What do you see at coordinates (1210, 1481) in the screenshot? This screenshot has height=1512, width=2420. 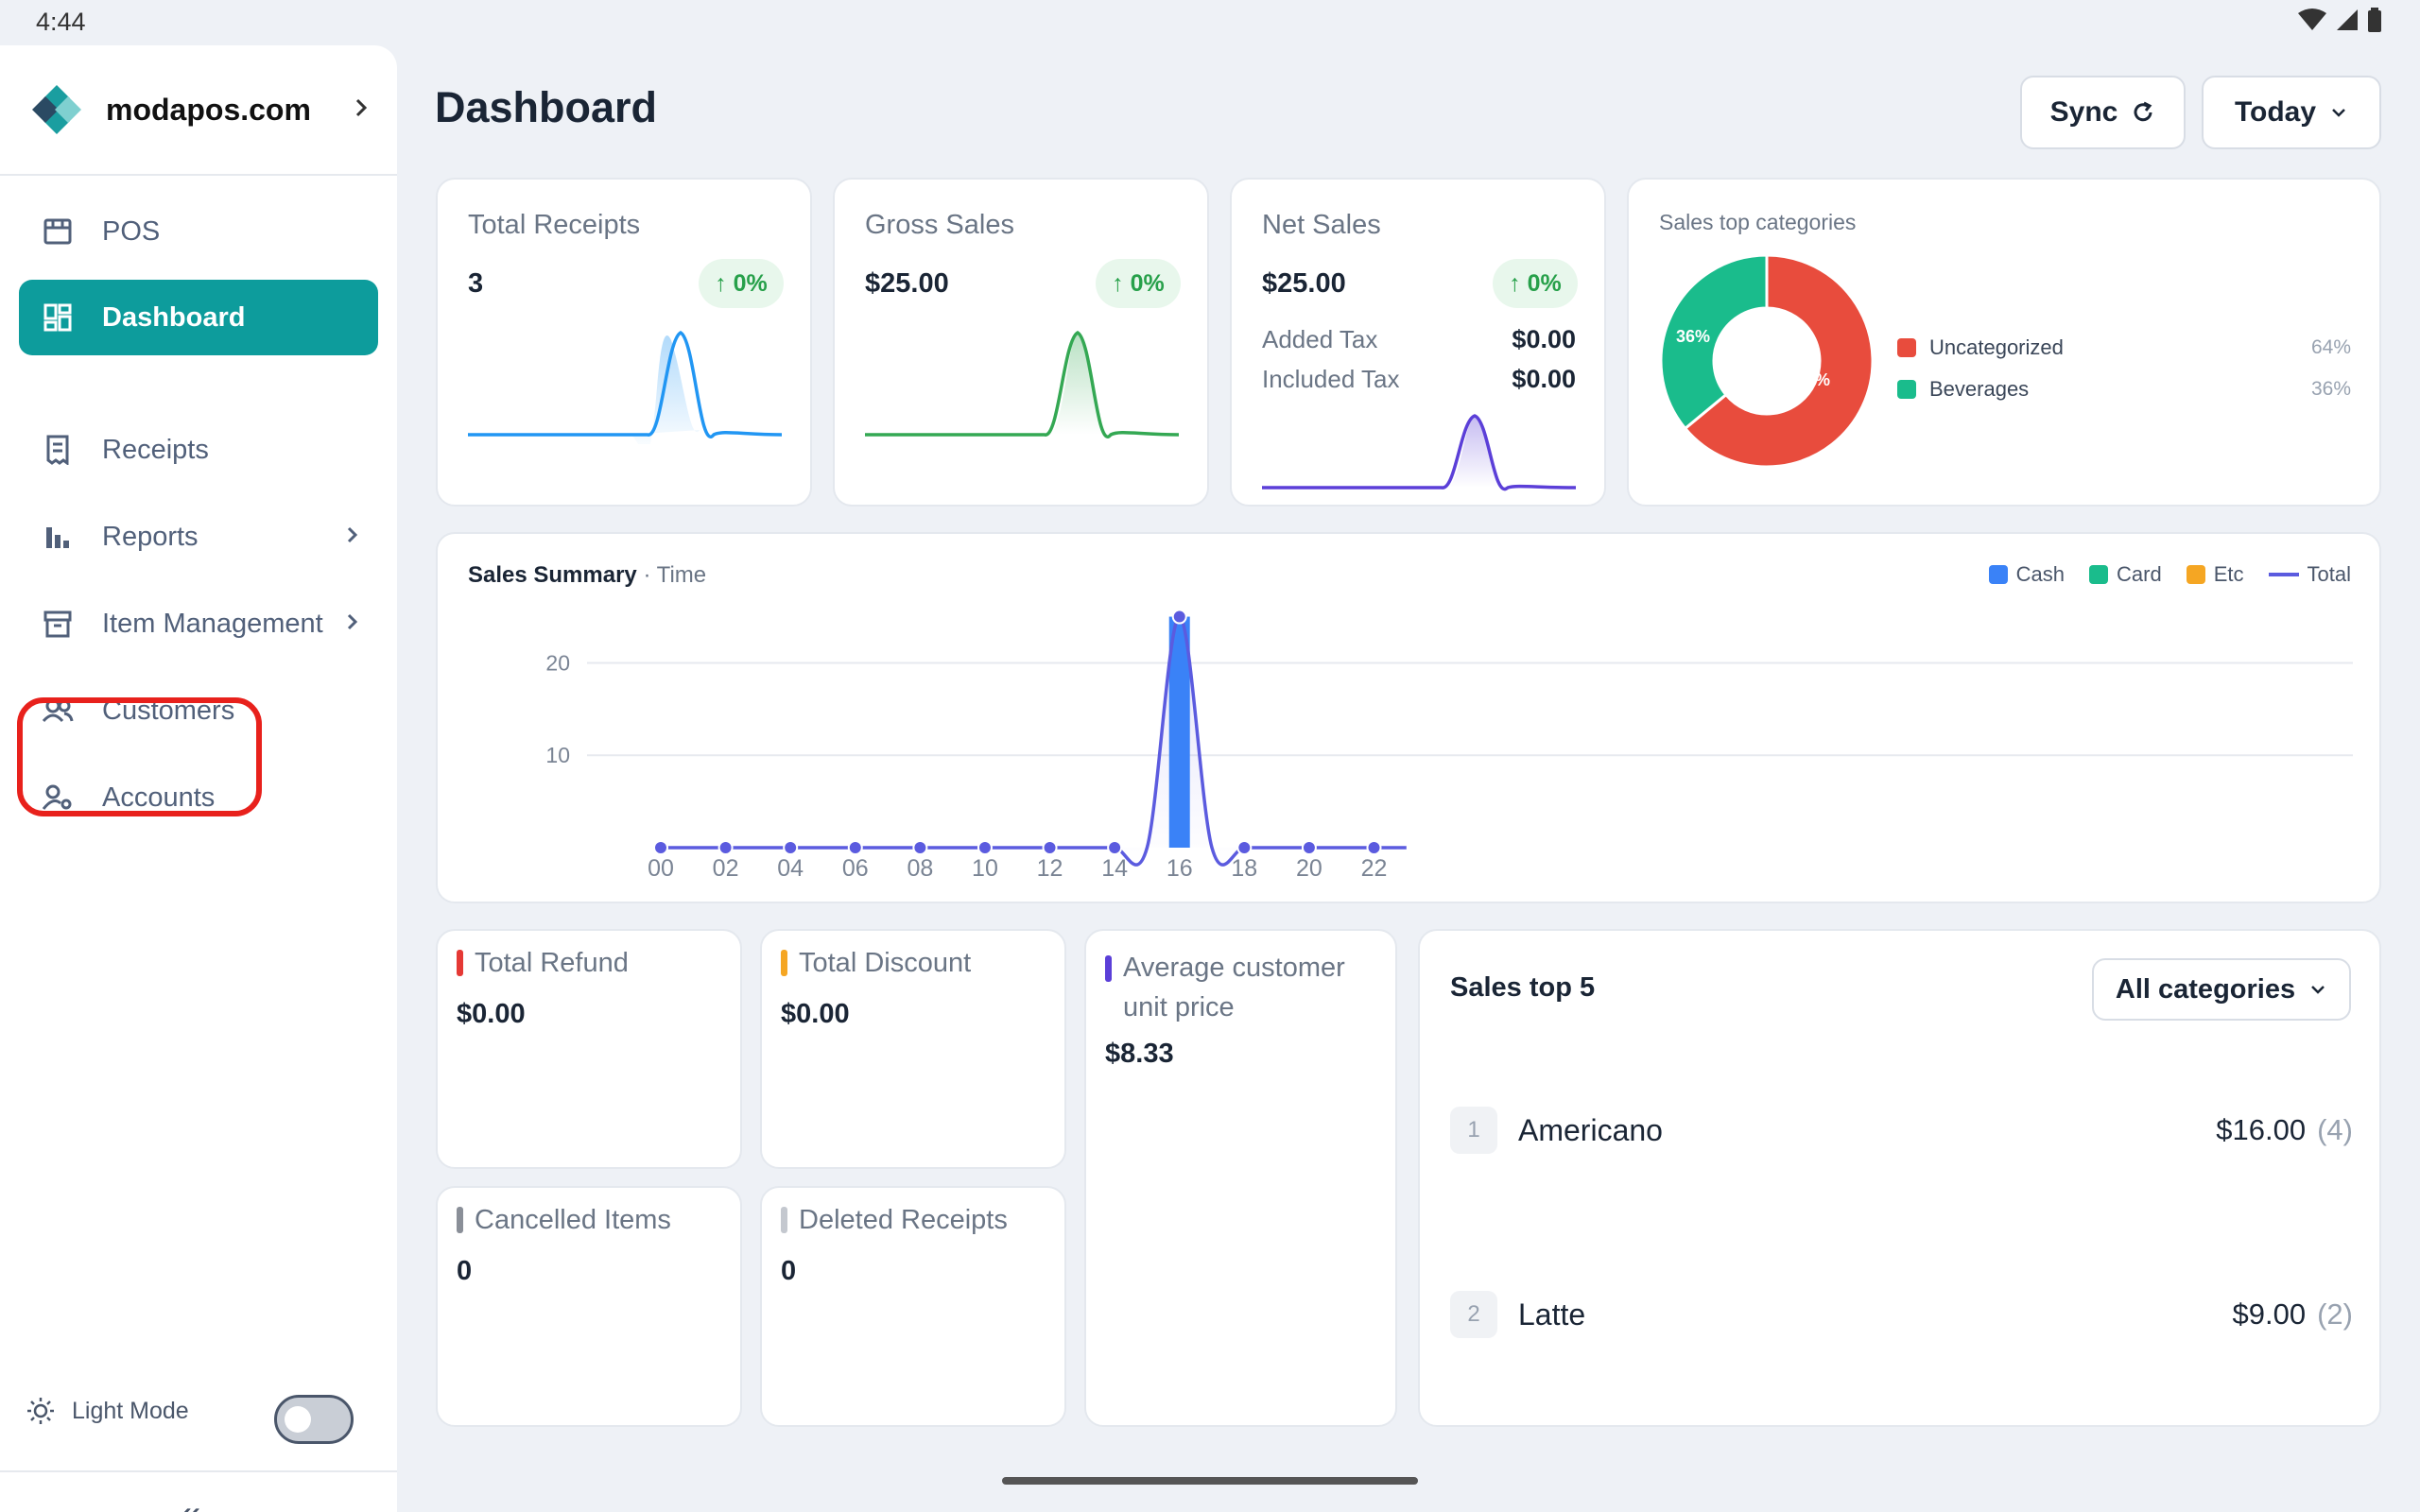 I see `home-indicator` at bounding box center [1210, 1481].